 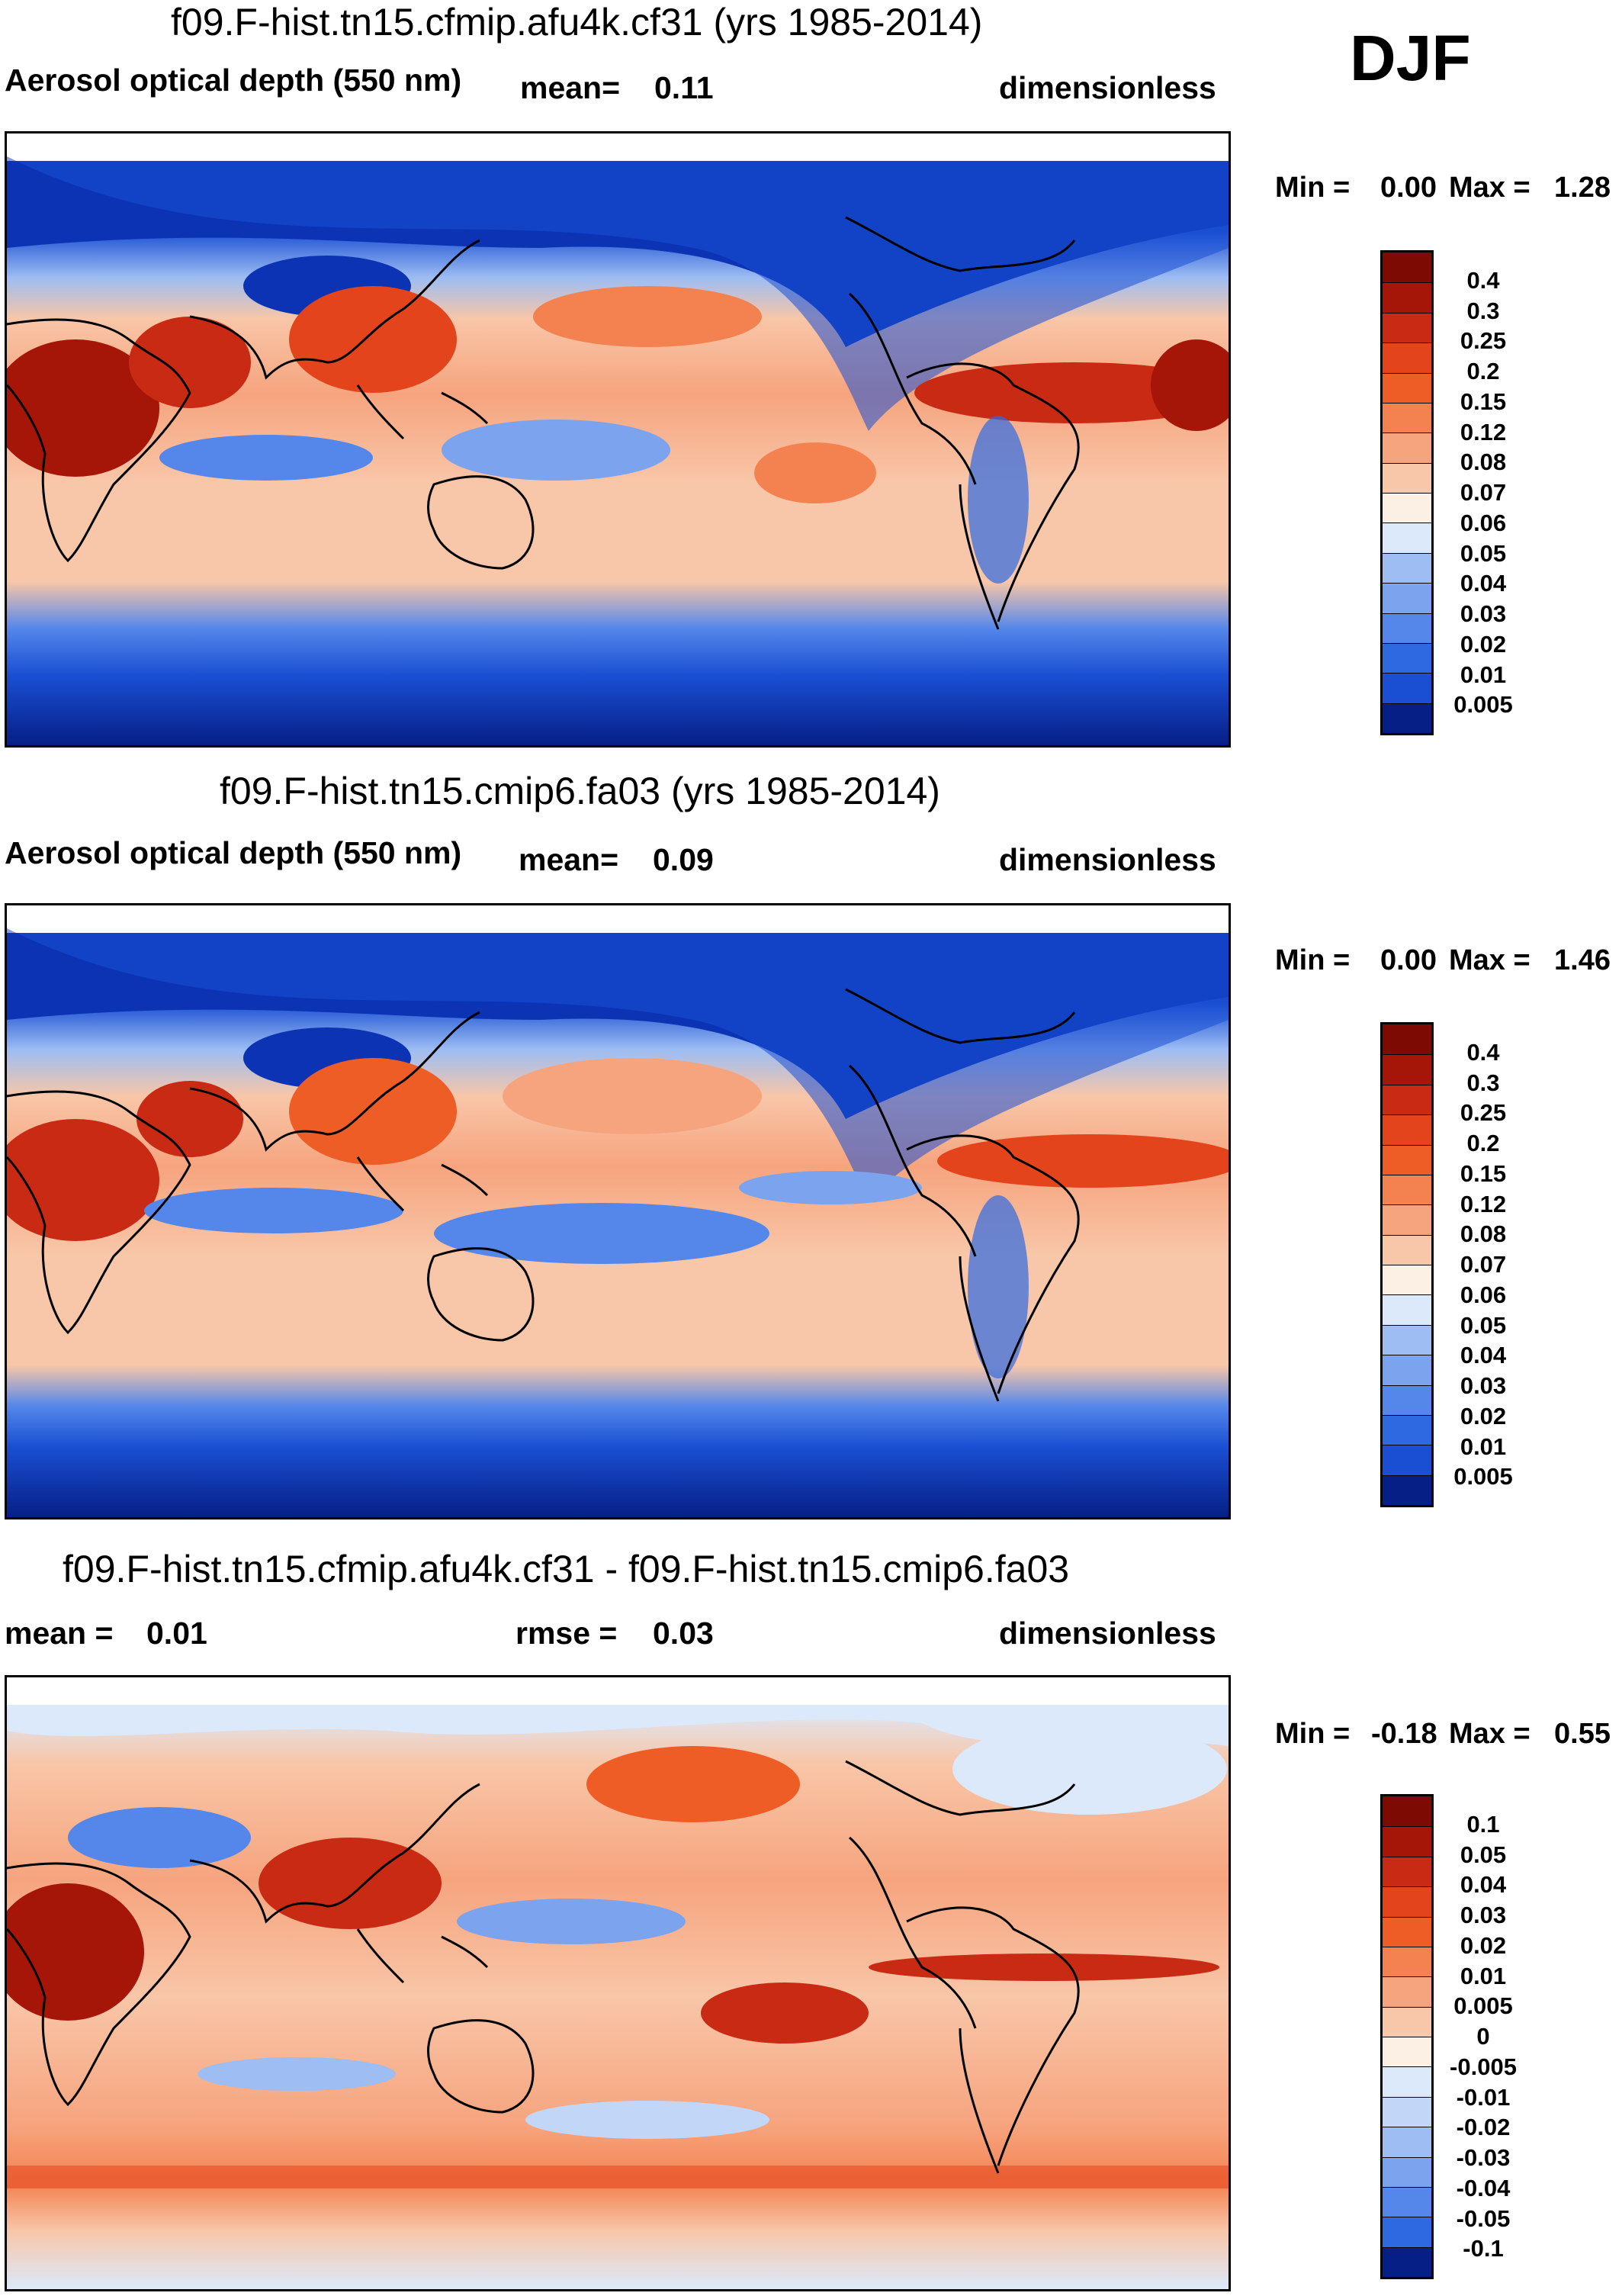 What do you see at coordinates (1483, 1476) in the screenshot?
I see `panel-2-colorbar-label: 0.005` at bounding box center [1483, 1476].